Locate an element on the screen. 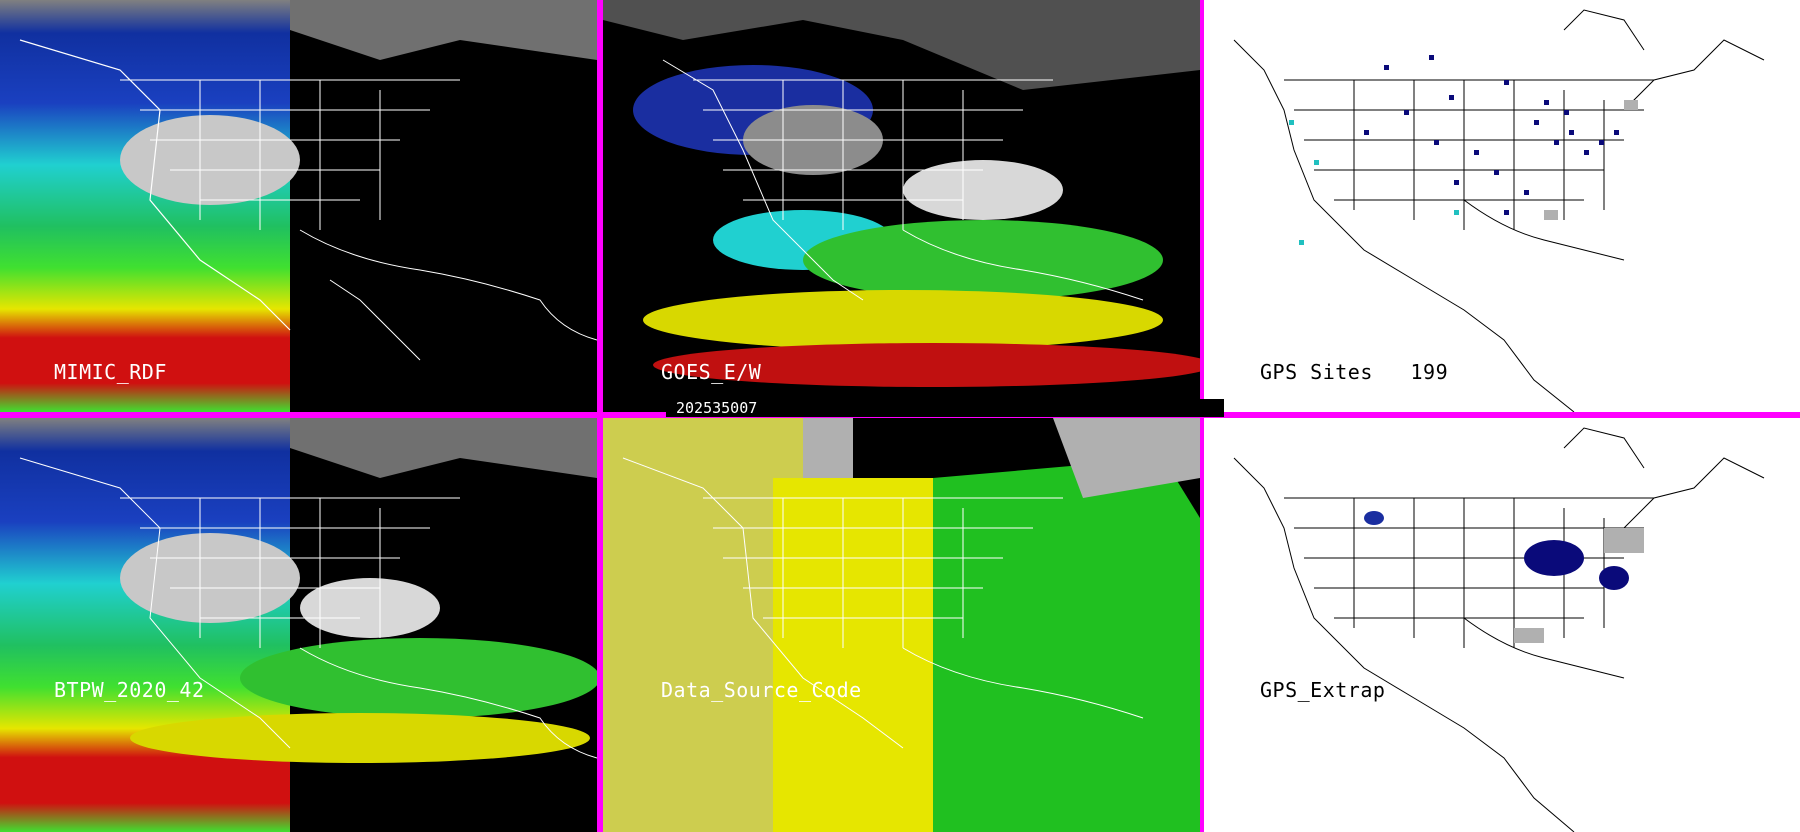 Image resolution: width=1800 pixels, height=832 pixels. data-source-label: Data_Source_Code is located at coordinates (761, 690).